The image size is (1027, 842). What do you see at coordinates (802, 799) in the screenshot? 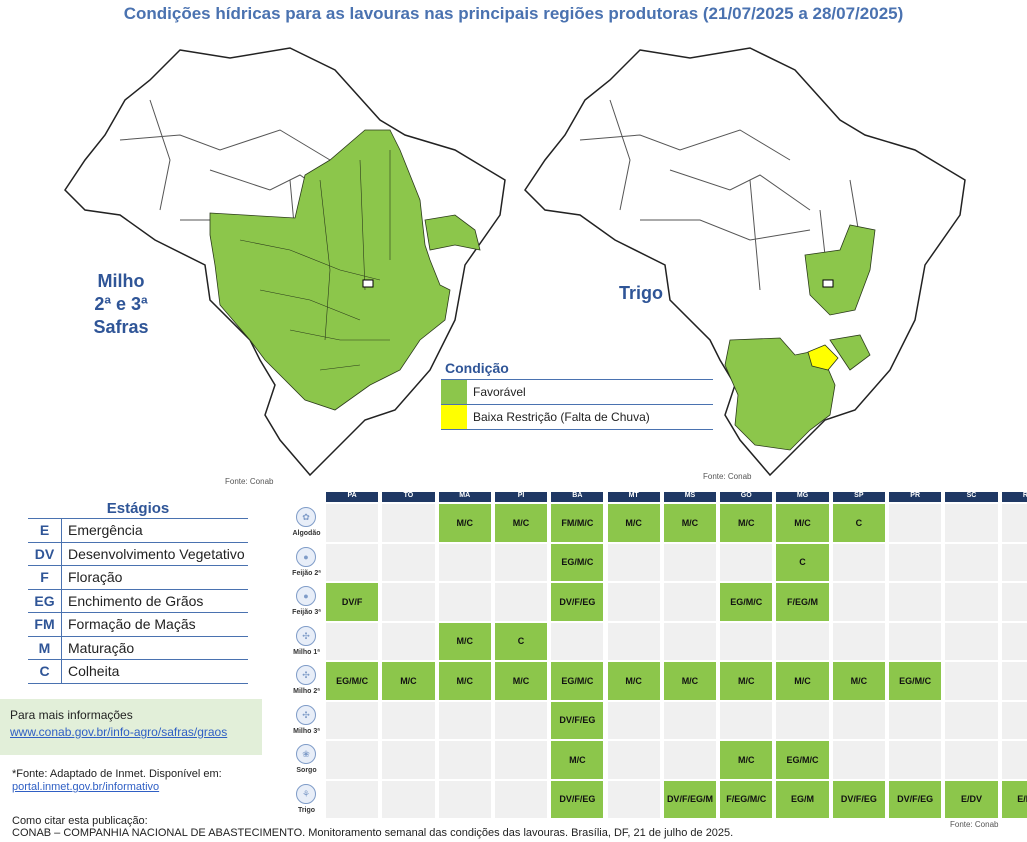
I see `table-cell: EG/M` at bounding box center [802, 799].